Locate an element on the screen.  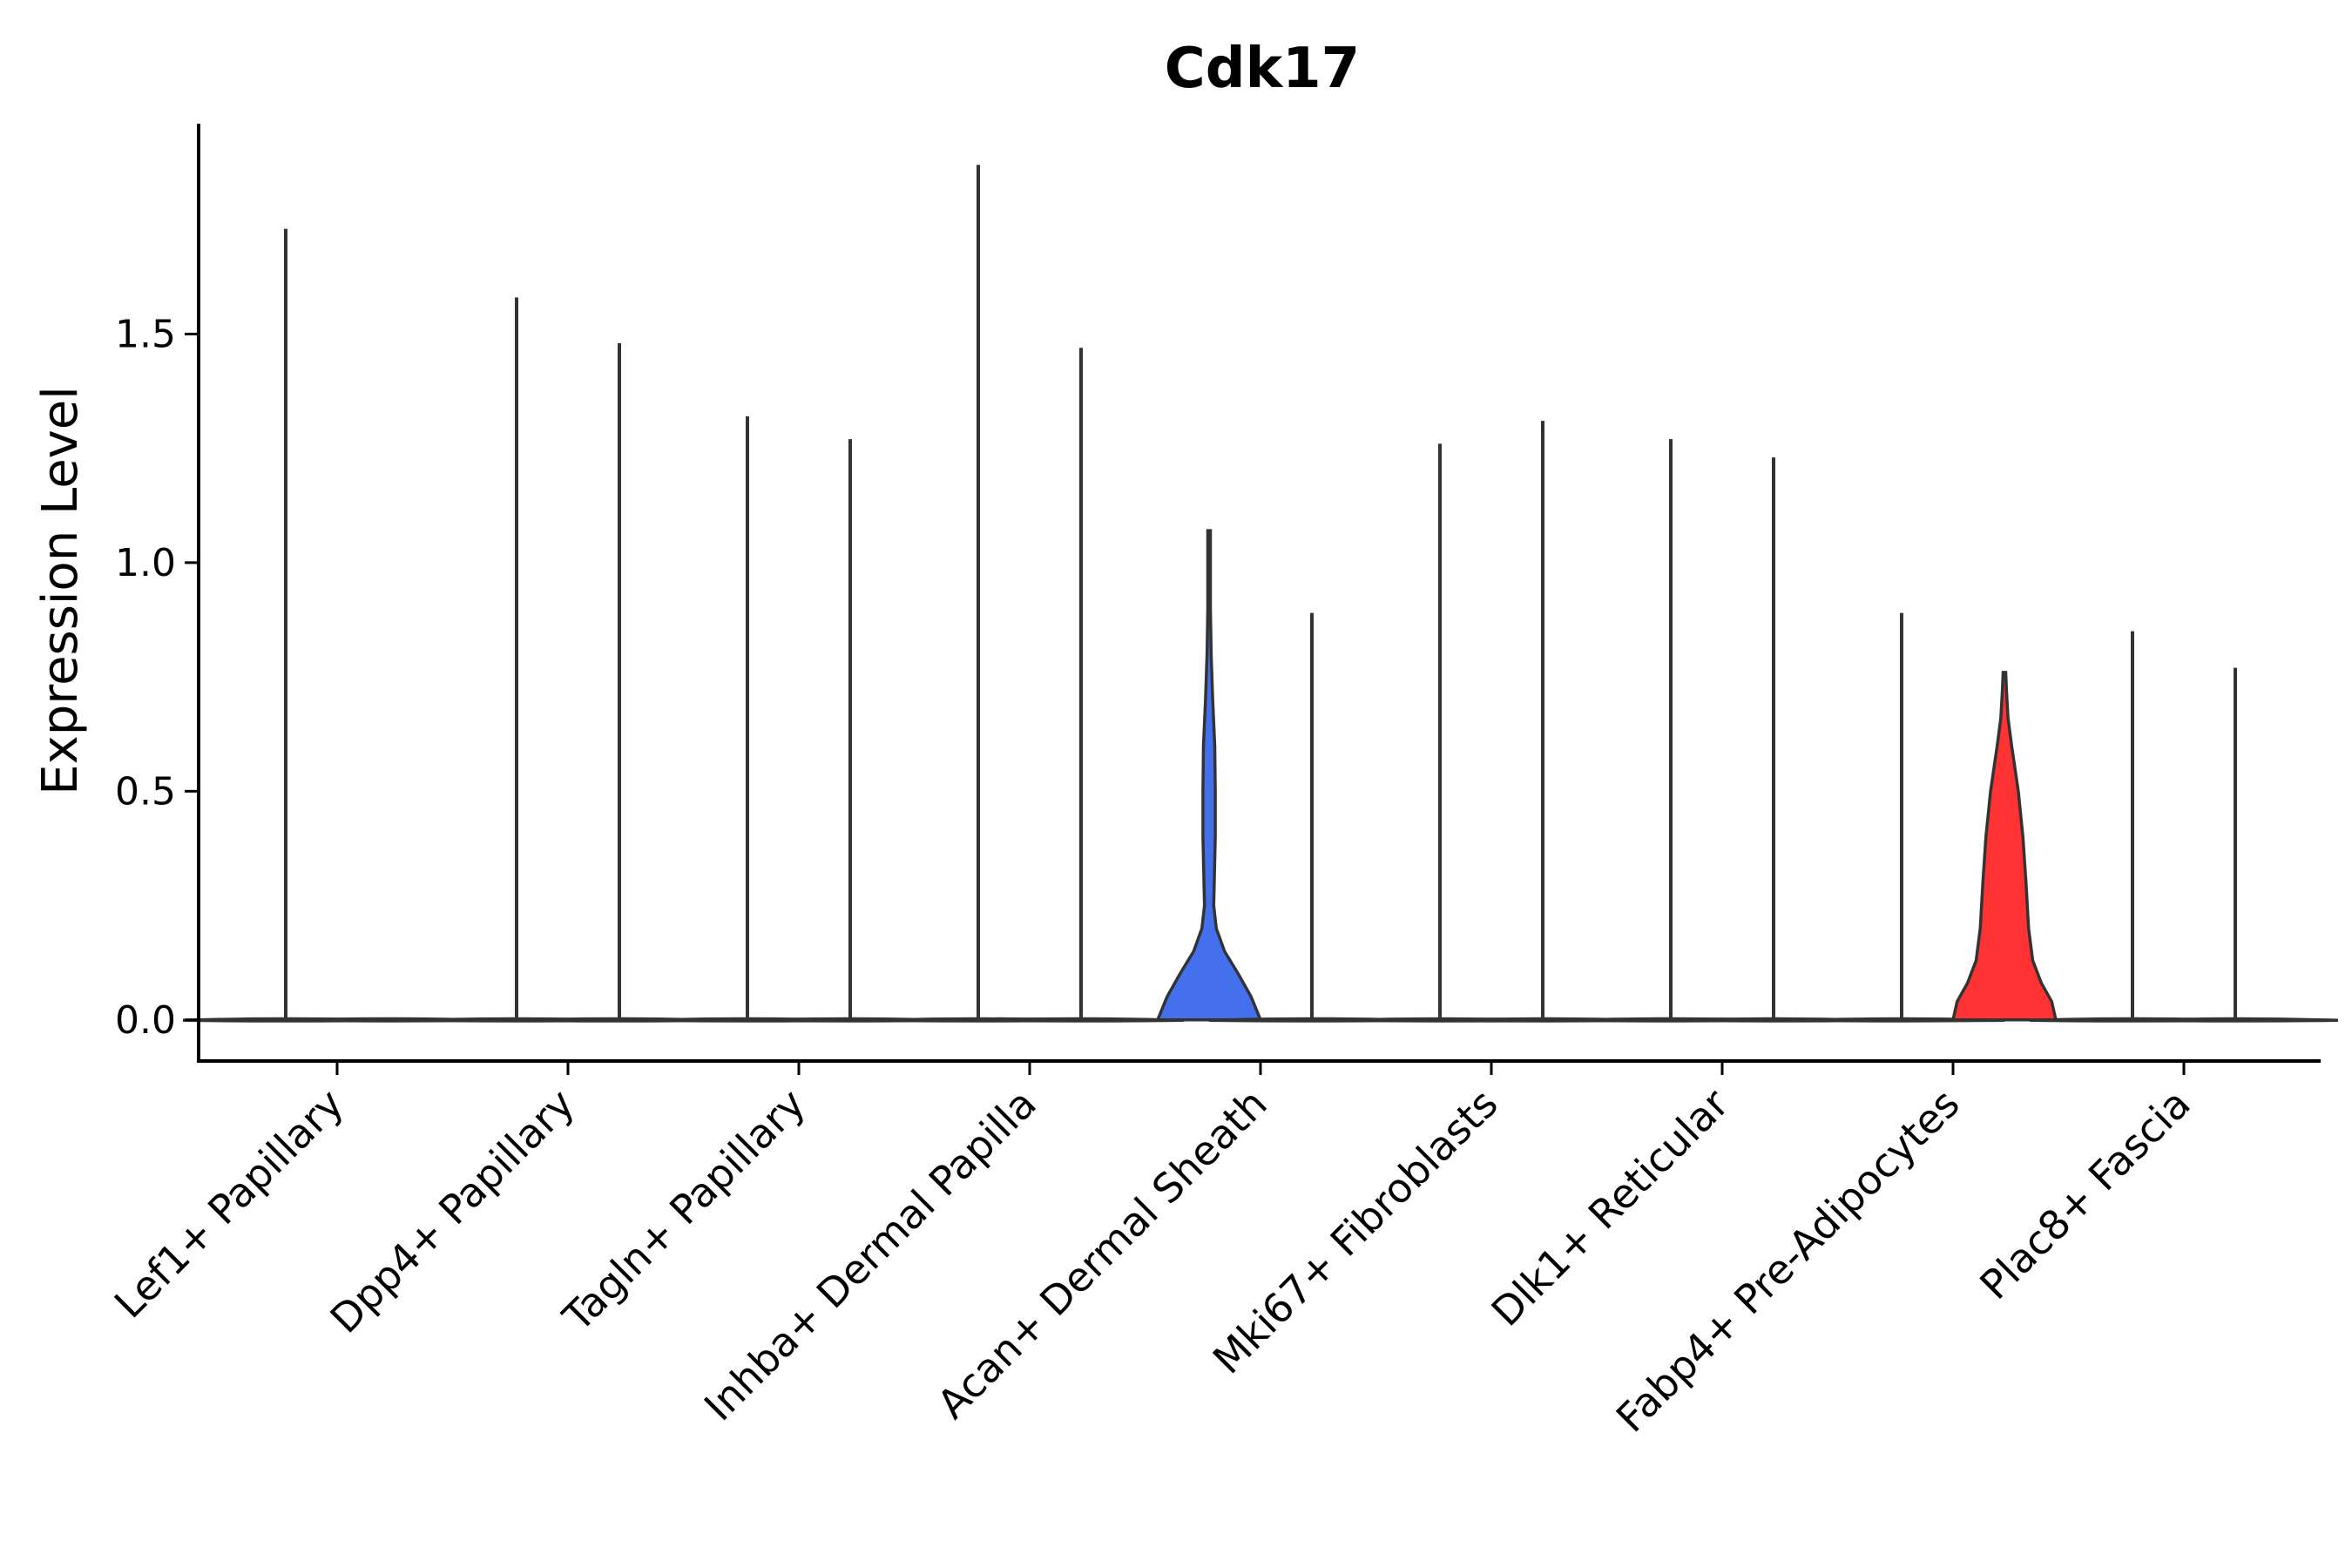
x-tick-label: Dpp4+ Papillary is located at coordinates (452, 1211).